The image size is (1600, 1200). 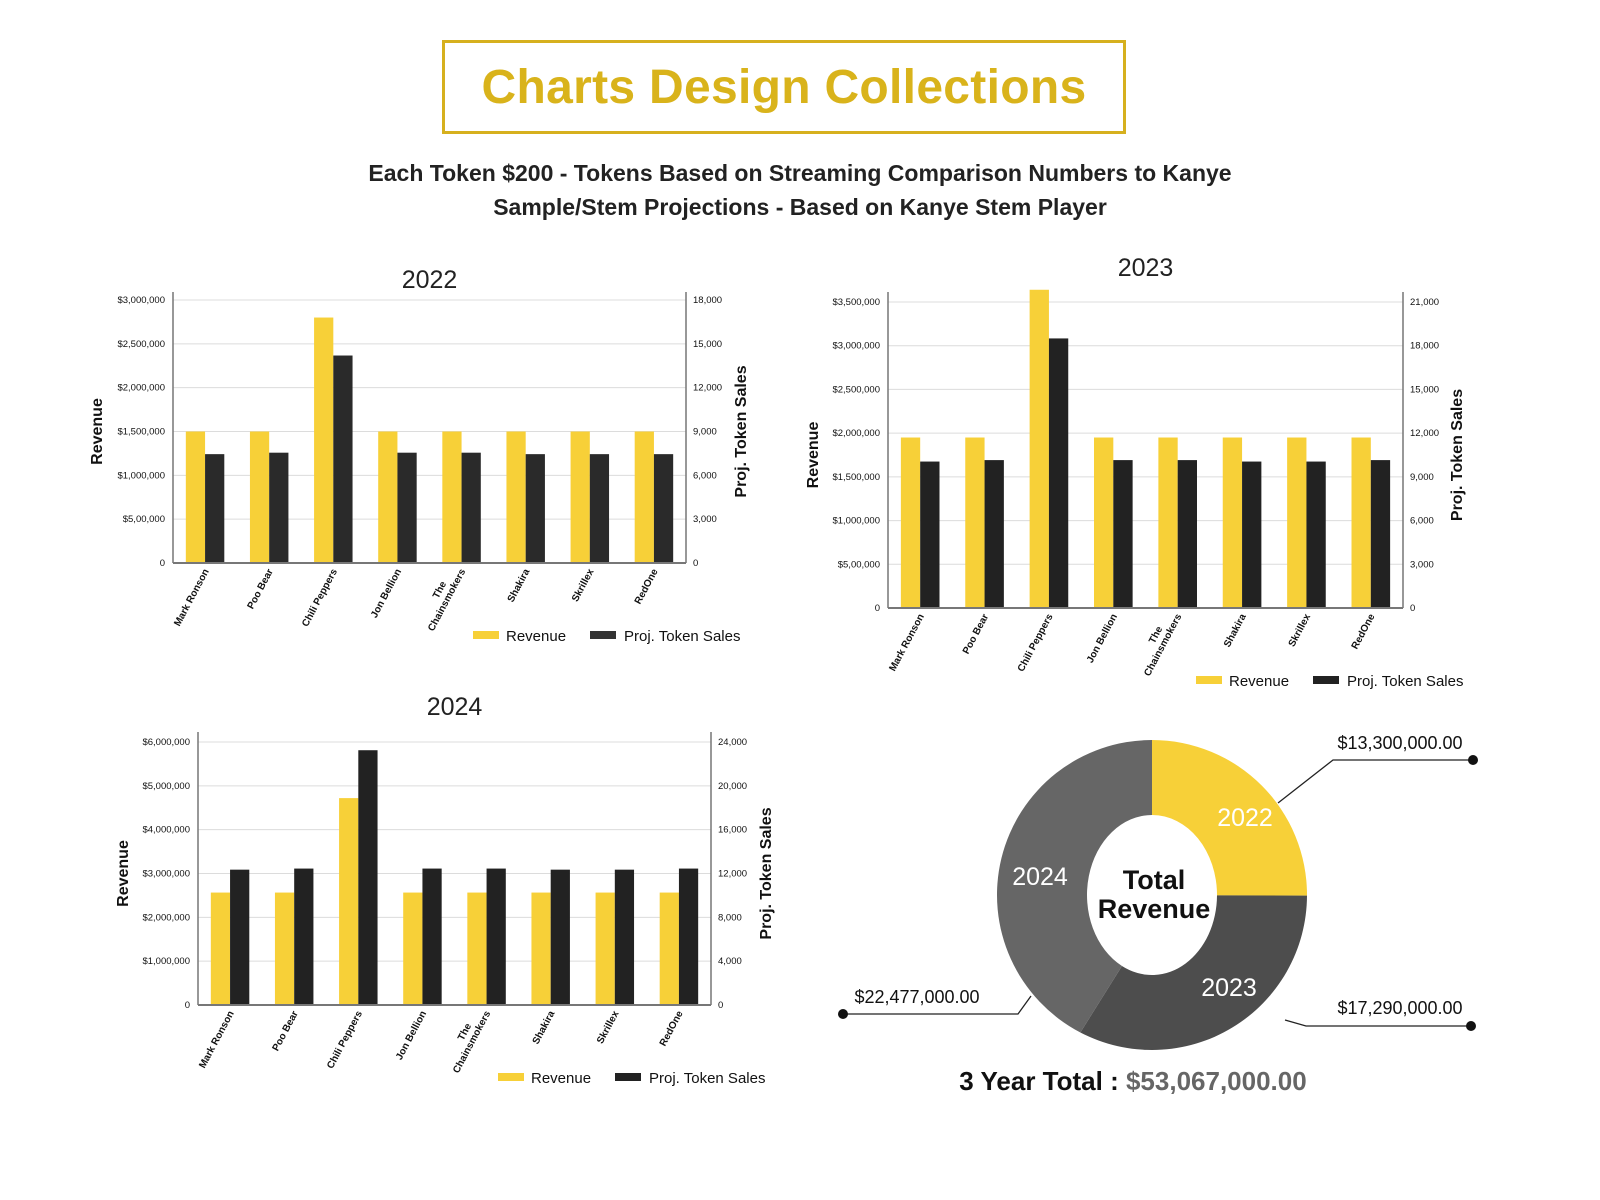 I want to click on x-tick-label: Poo Bear, so click(x=976, y=634).